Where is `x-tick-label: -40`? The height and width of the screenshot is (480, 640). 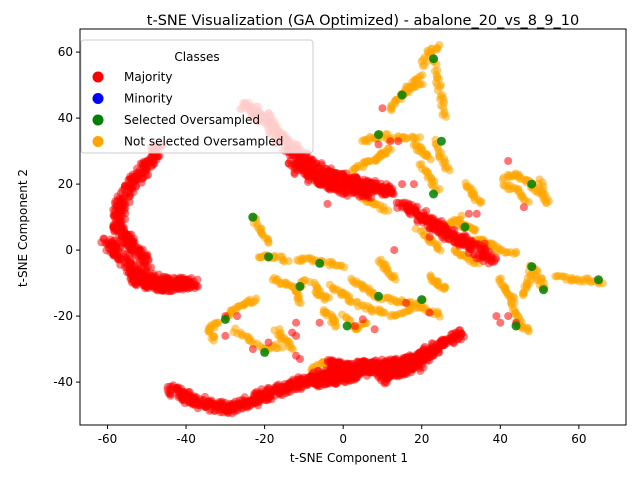 x-tick-label: -40 is located at coordinates (186, 439).